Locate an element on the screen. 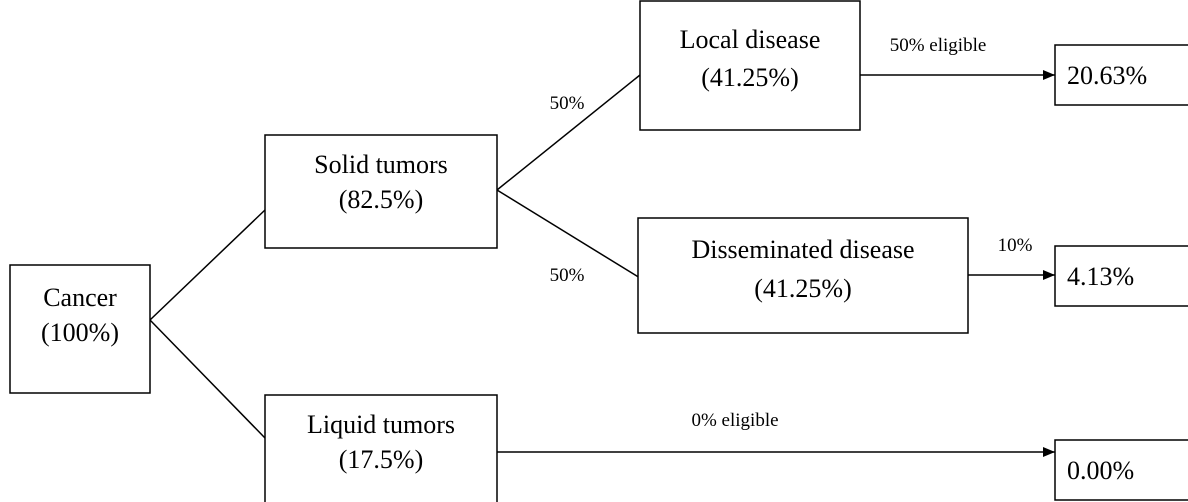 The height and width of the screenshot is (502, 1188). node-label: Disseminated disease is located at coordinates (802, 249).